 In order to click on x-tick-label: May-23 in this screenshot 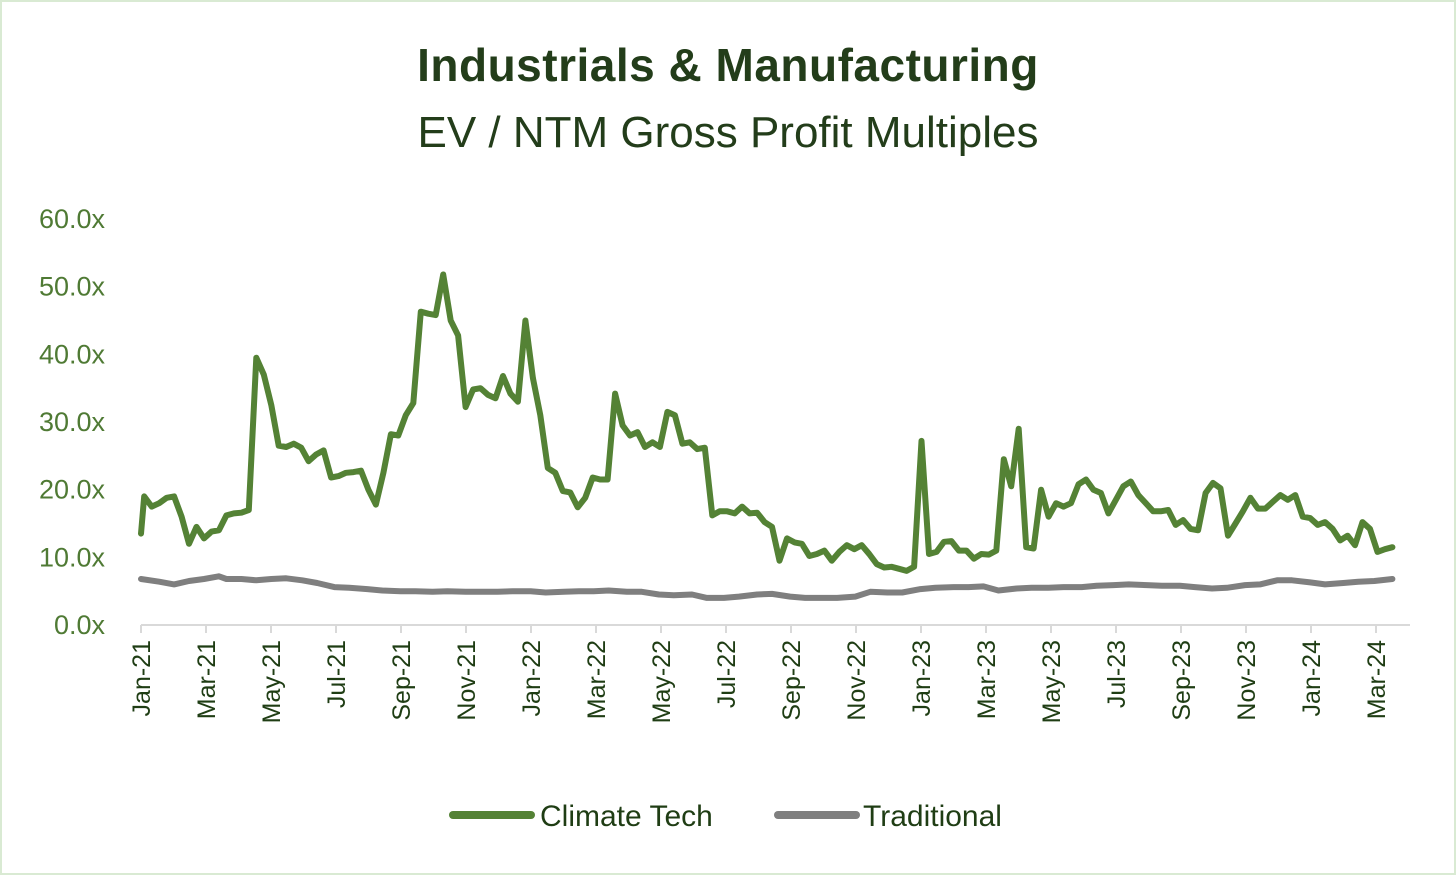, I will do `click(1052, 681)`.